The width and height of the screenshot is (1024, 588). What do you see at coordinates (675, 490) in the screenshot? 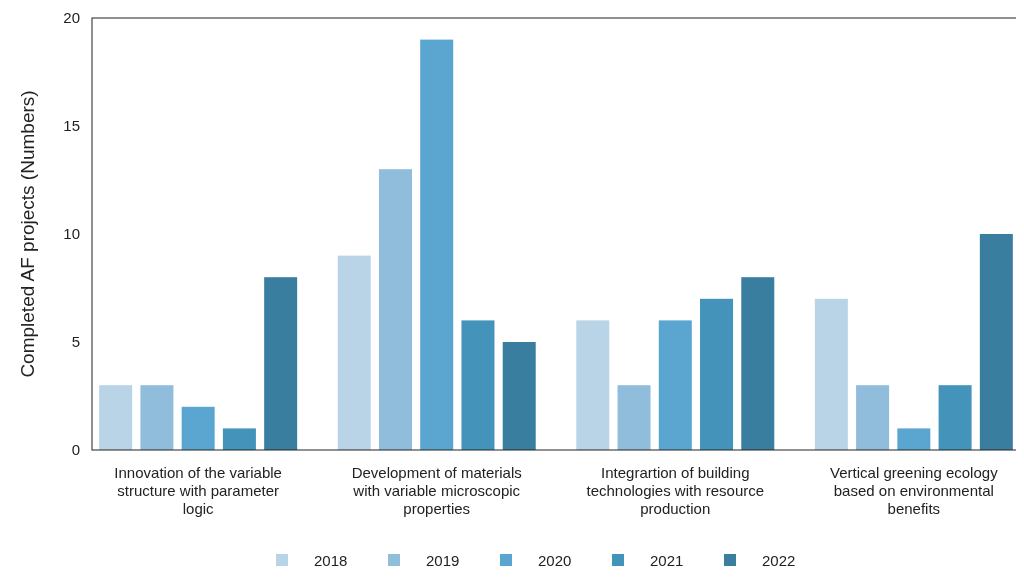
I see `x-tick-label: Integrartion of building technologies with resource production` at bounding box center [675, 490].